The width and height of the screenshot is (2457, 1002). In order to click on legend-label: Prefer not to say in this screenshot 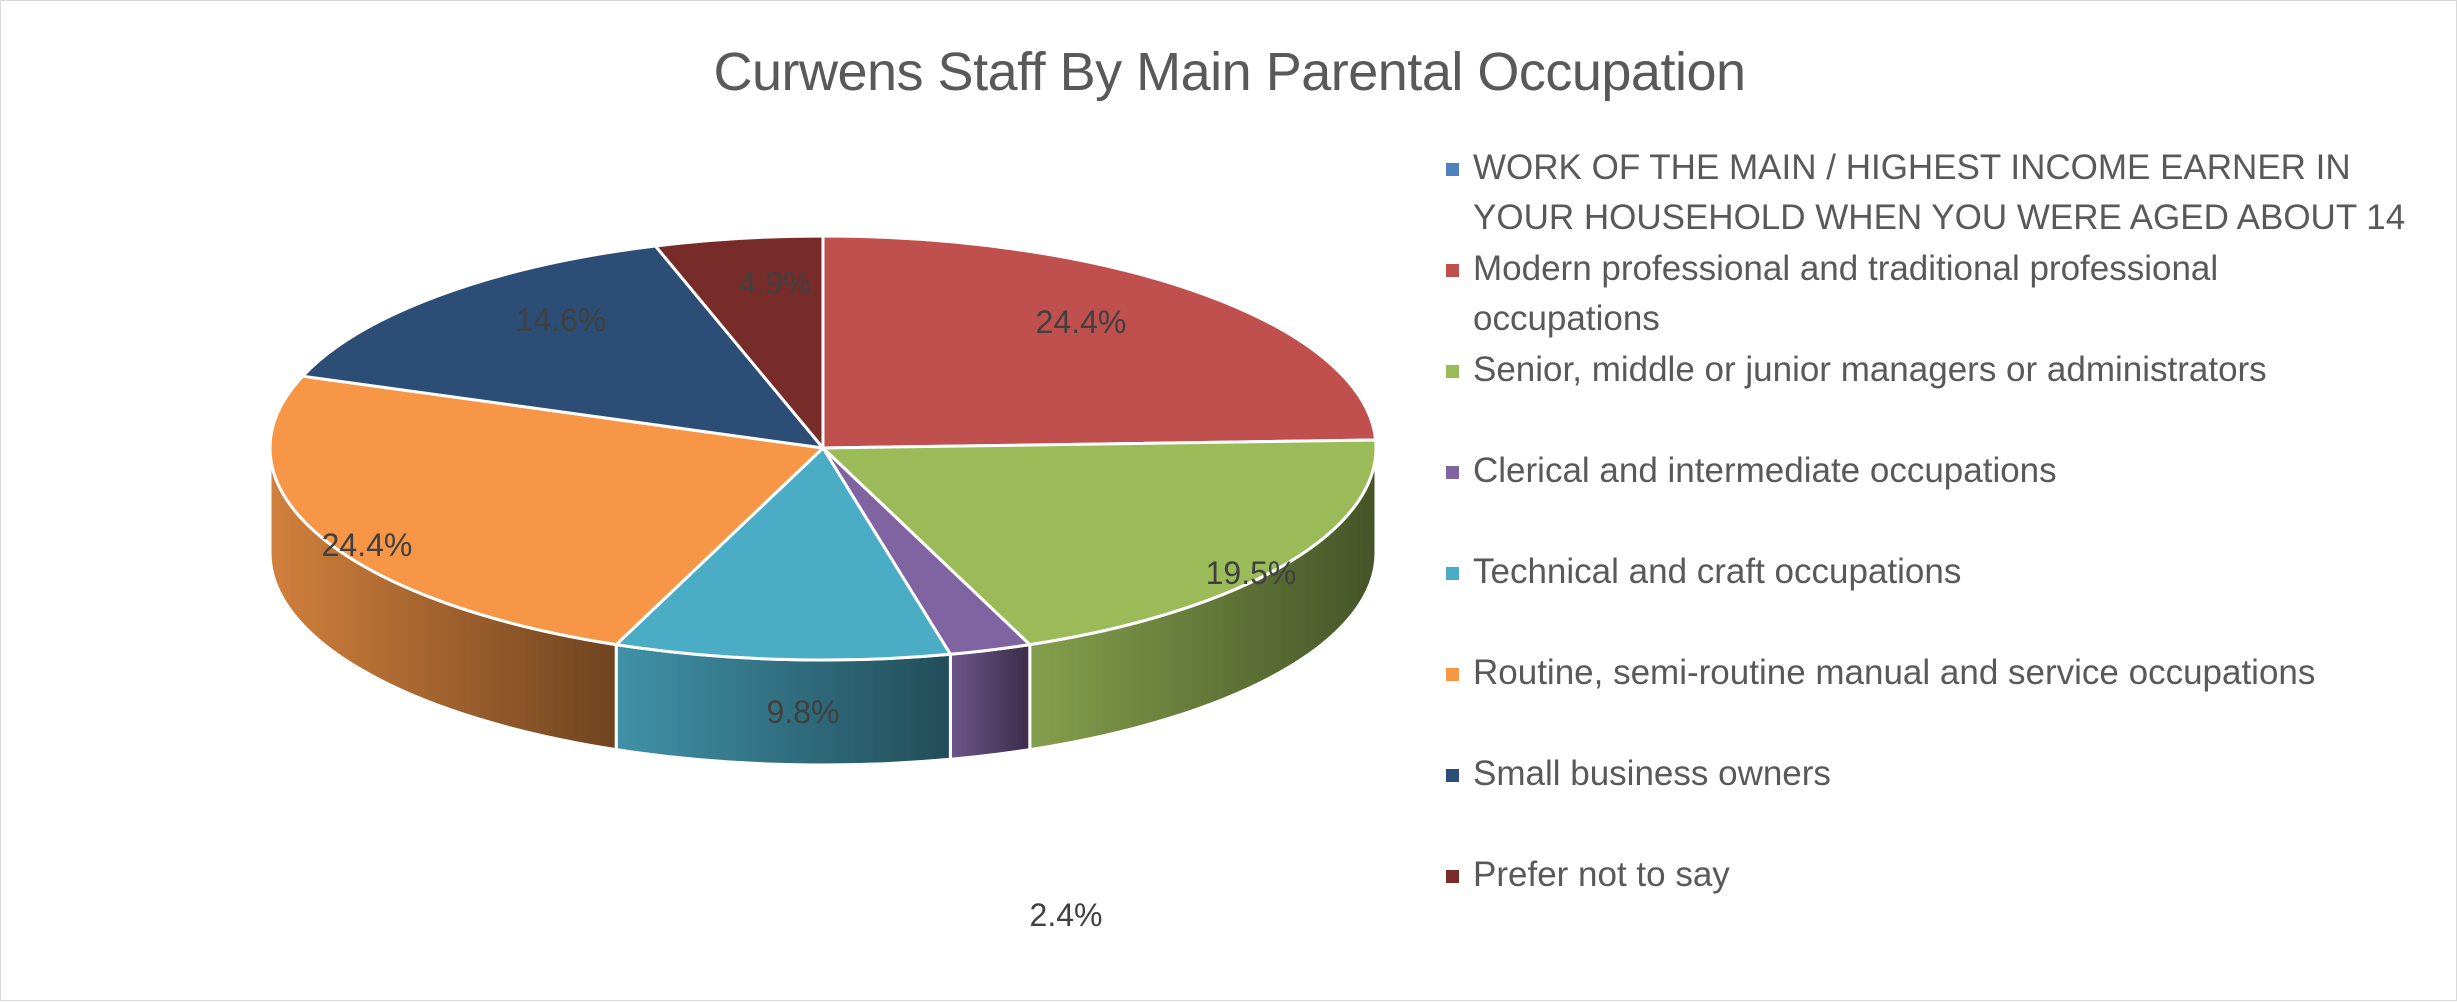, I will do `click(1601, 874)`.